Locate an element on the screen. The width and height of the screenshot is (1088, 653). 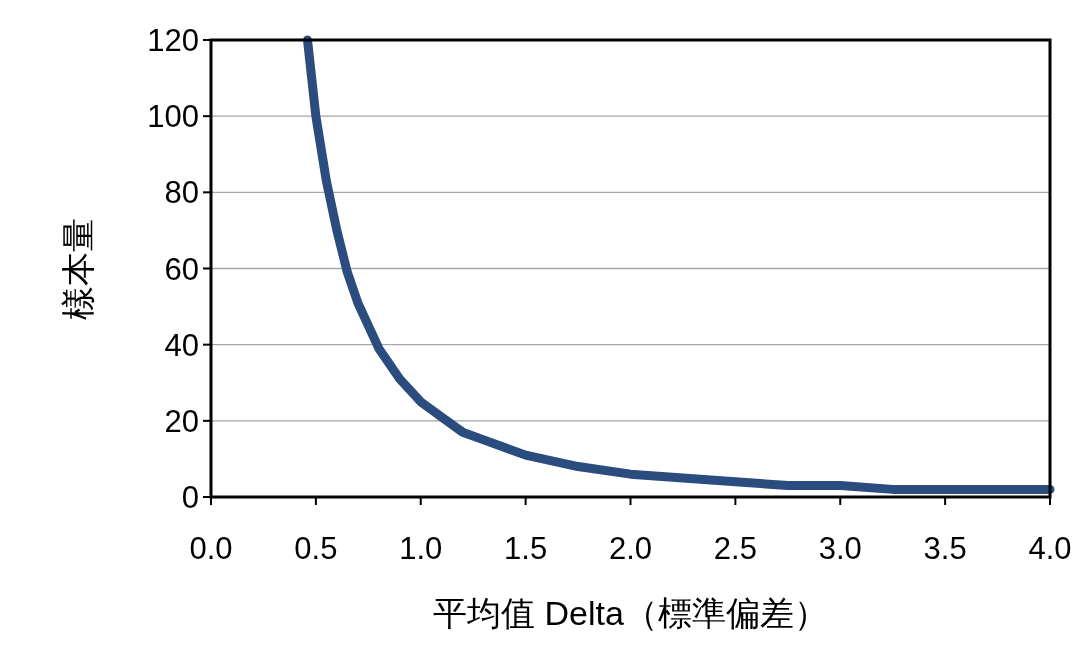
y-tick-label: 0 is located at coordinates (190, 497).